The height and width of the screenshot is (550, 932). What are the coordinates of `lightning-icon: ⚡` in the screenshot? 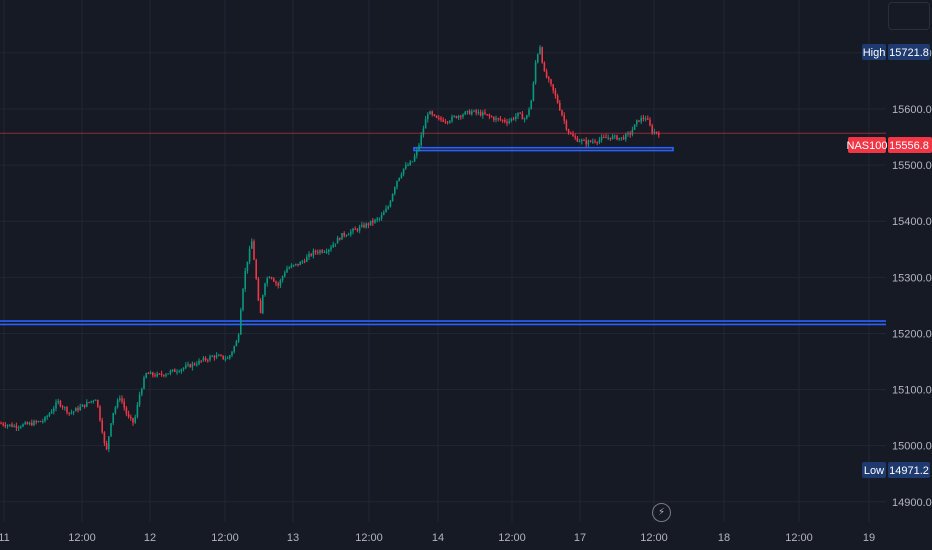 It's located at (661, 512).